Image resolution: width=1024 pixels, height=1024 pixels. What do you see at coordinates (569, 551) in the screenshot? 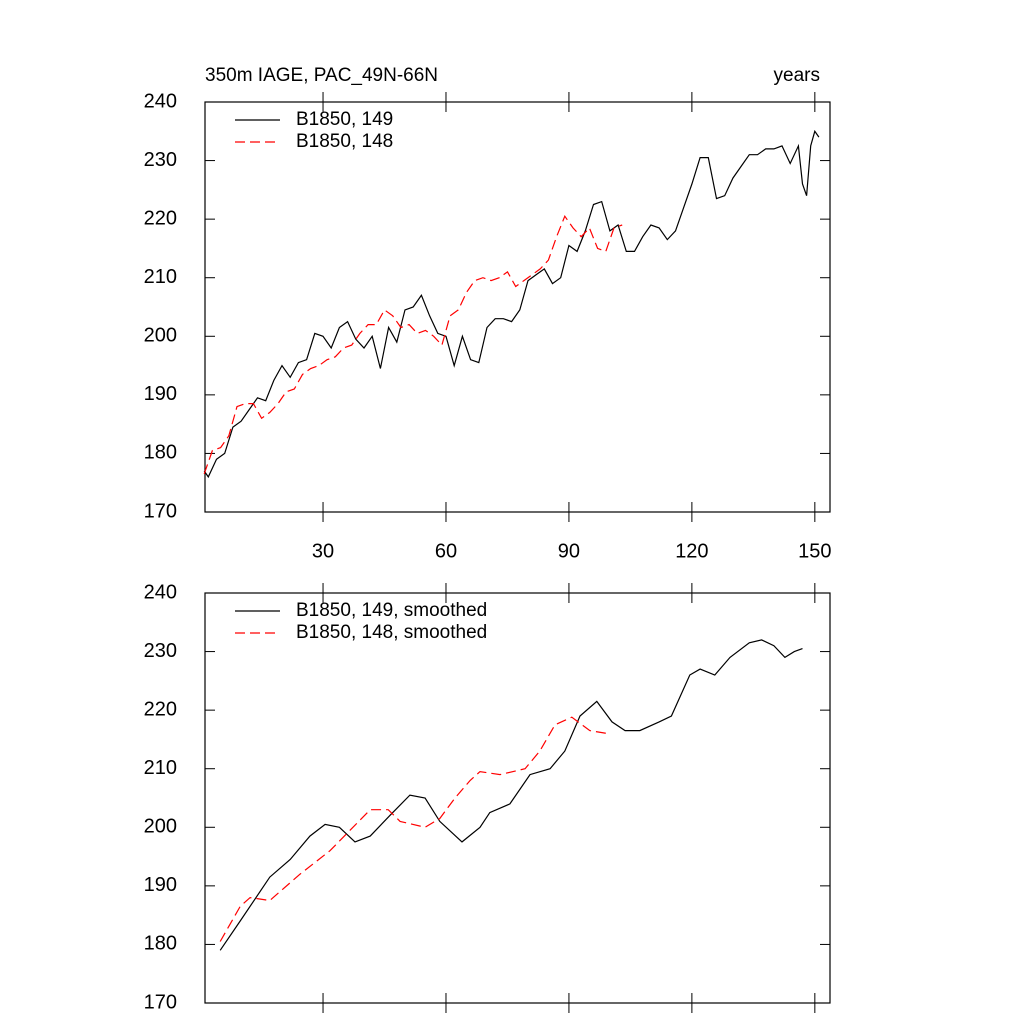
I see `x-tick-label: 90` at bounding box center [569, 551].